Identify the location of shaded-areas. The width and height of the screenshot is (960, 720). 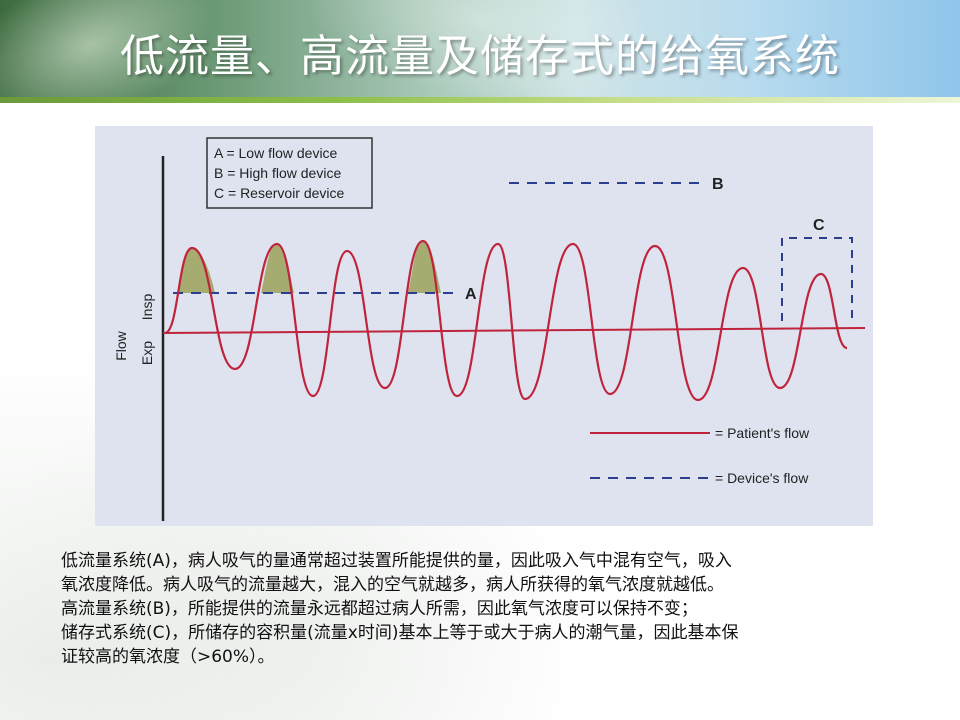
(309, 267).